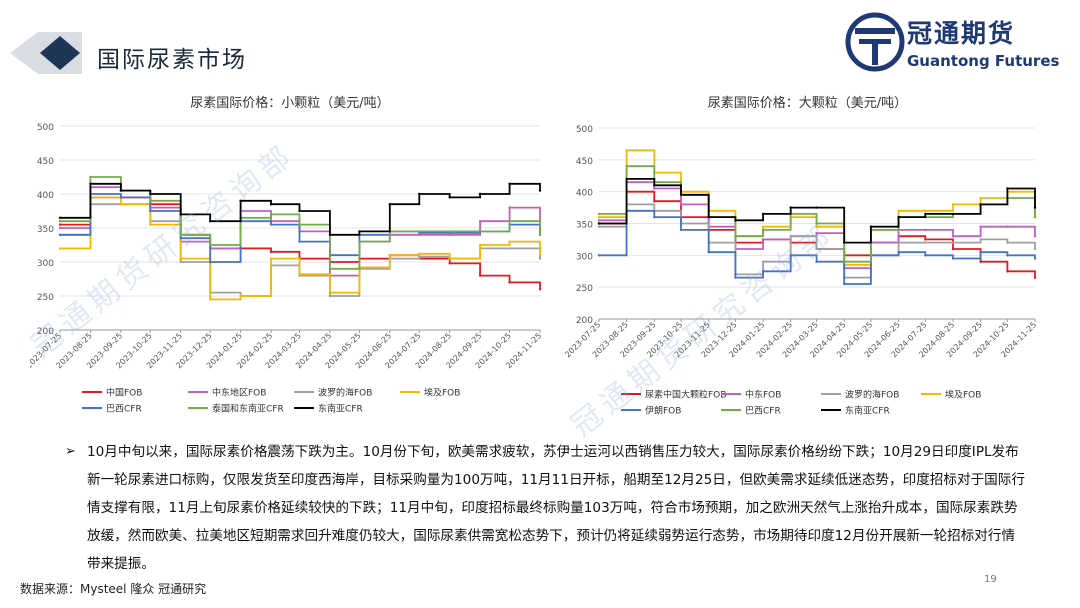  I want to click on y-tick-label: 350, so click(45, 230).